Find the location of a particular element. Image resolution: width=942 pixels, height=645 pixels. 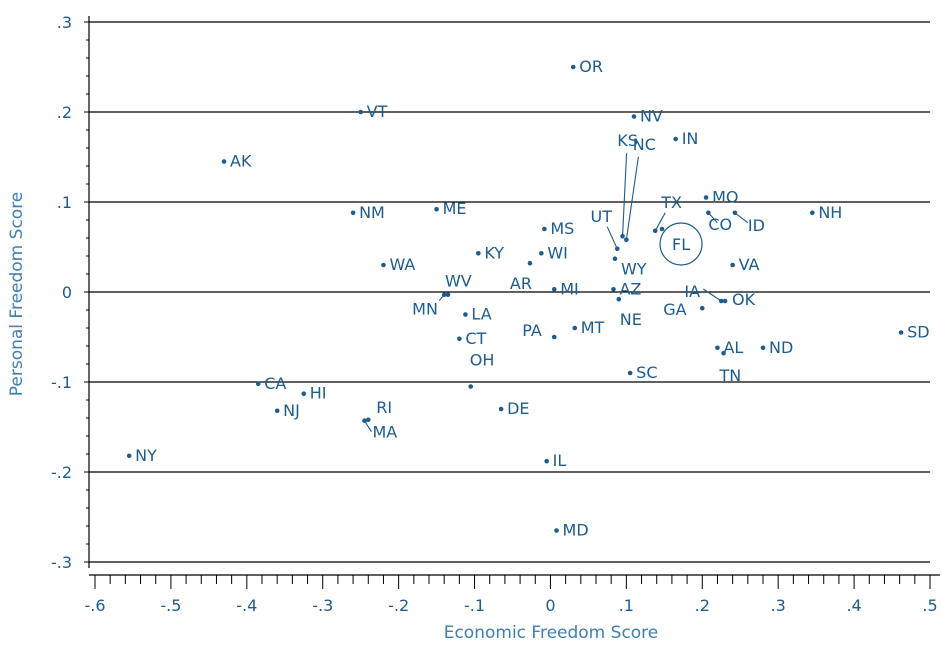

point-ak is located at coordinates (224, 161).